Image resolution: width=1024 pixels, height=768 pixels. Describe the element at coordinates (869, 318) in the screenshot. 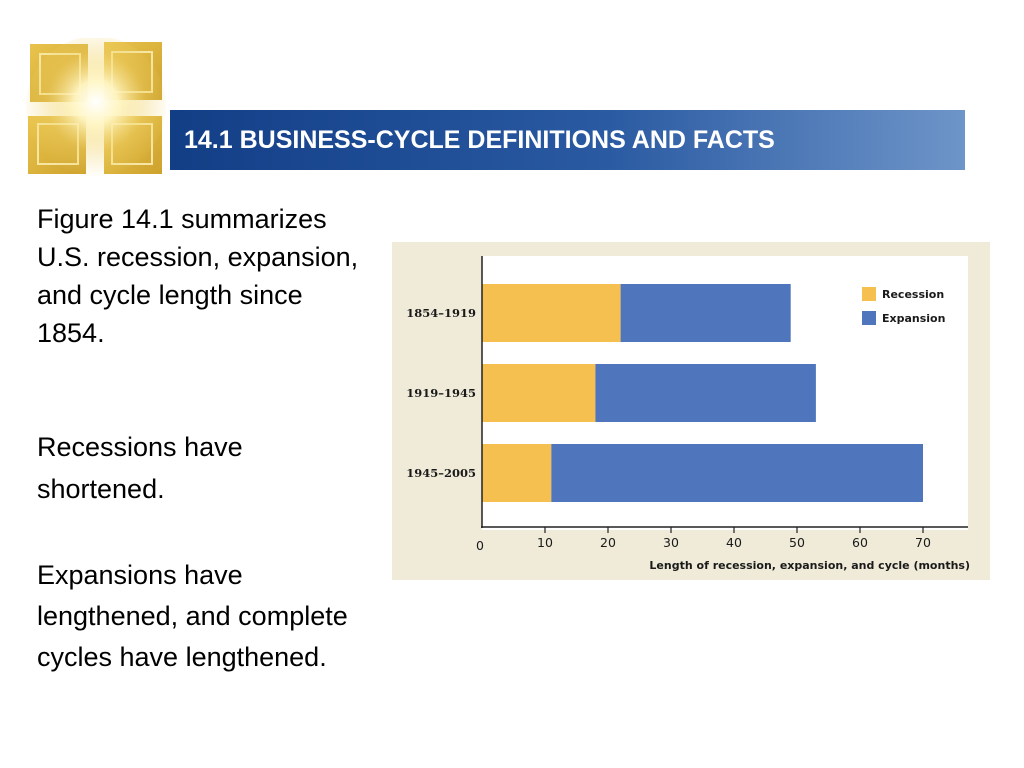

I see `legend-swatch-expansion` at that location.